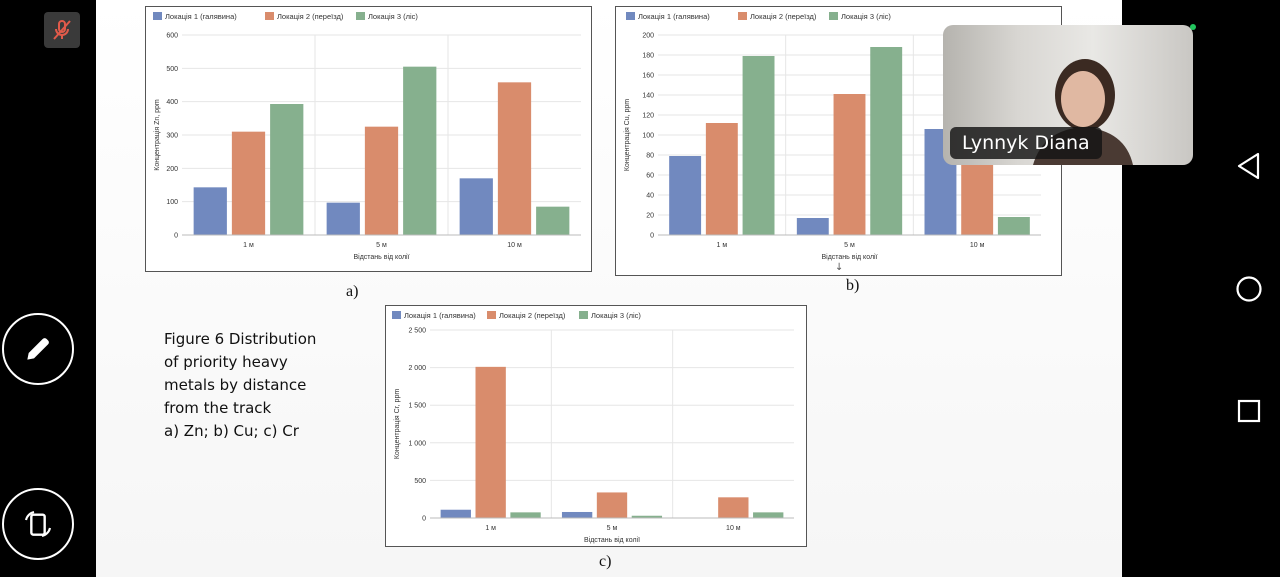 The image size is (1280, 577). Describe the element at coordinates (235, 385) in the screenshot. I see `figure-line: metals by distance` at that location.